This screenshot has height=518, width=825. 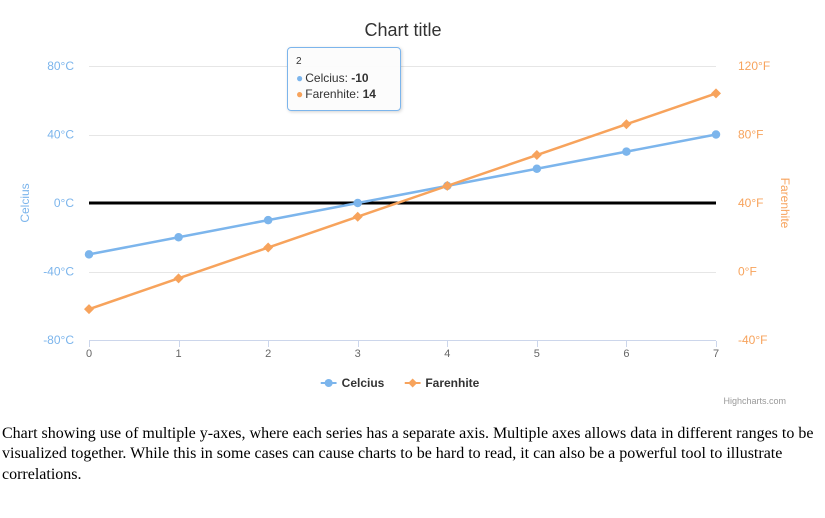 I want to click on tooltip: 2 ● Celcius: -10 ● Farenhite: 14, so click(x=344, y=79).